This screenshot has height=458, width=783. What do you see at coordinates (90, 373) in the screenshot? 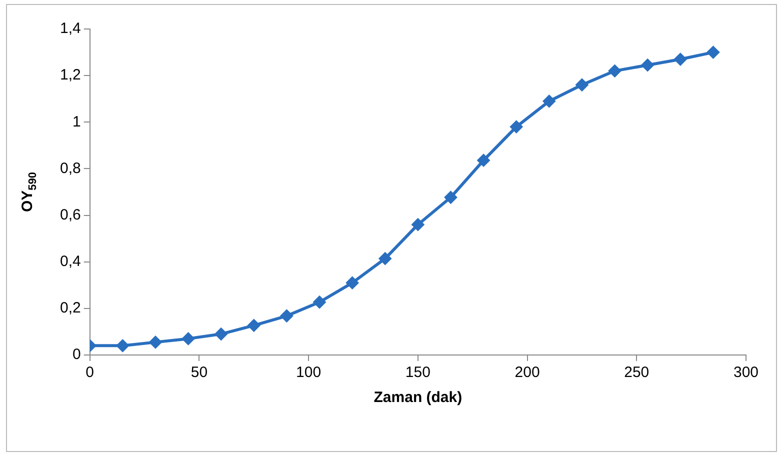
I see `x-tick-label: 0` at bounding box center [90, 373].